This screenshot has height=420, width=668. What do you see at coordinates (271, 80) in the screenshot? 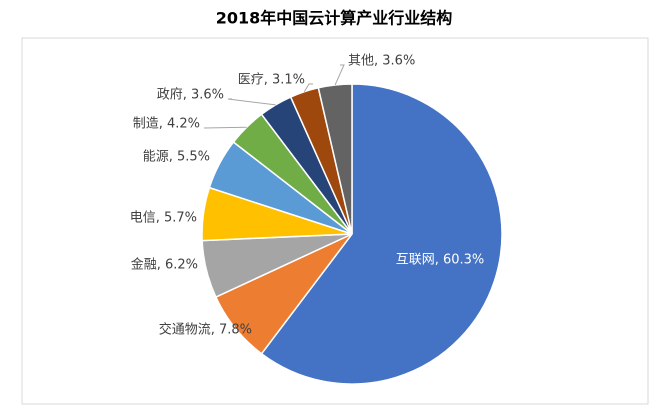
I see `data-label: 医疗, 3.1%` at bounding box center [271, 80].